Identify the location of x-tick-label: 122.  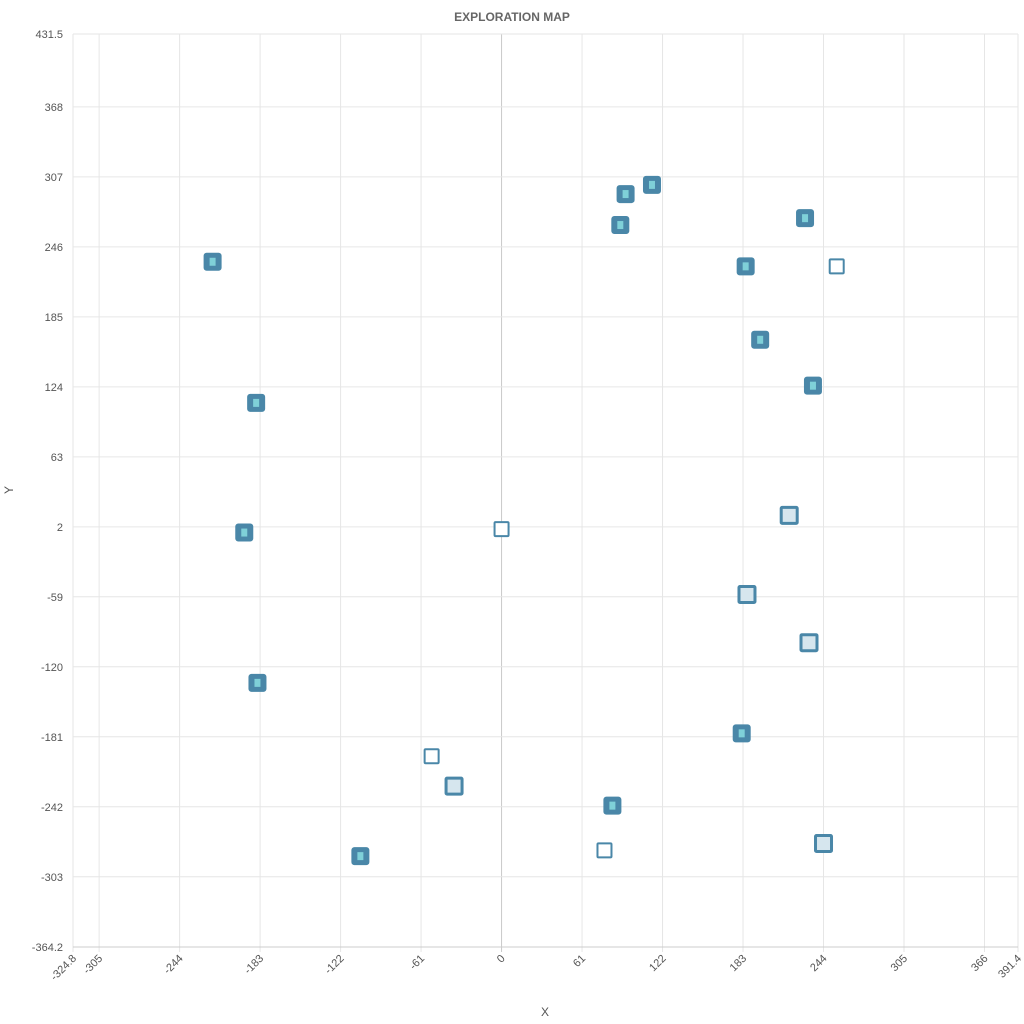
(657, 963).